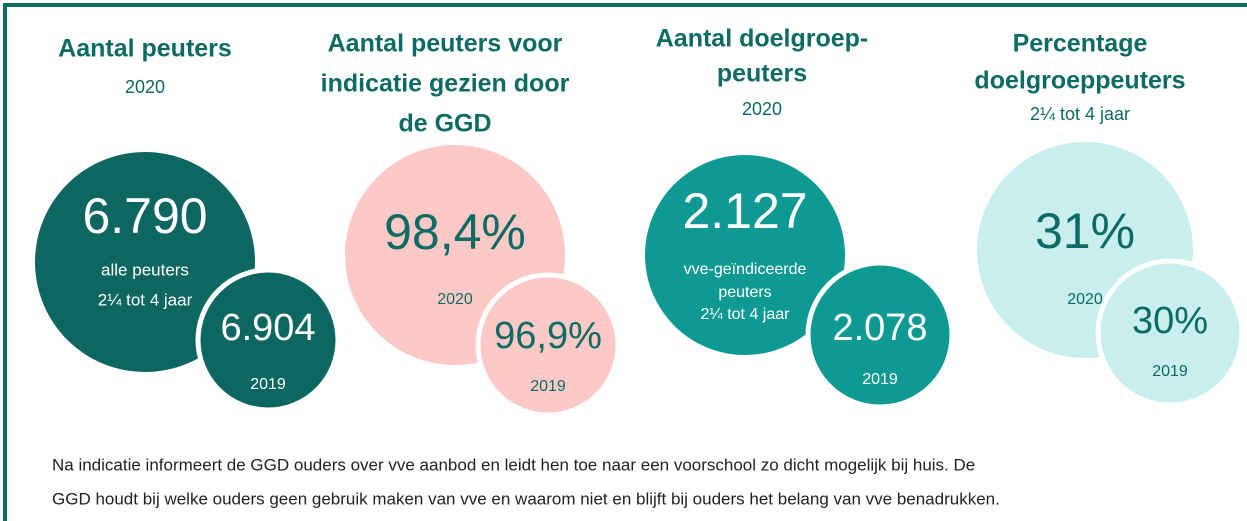 The width and height of the screenshot is (1247, 521). Describe the element at coordinates (1080, 44) in the screenshot. I see `panel-title: Percentage` at that location.